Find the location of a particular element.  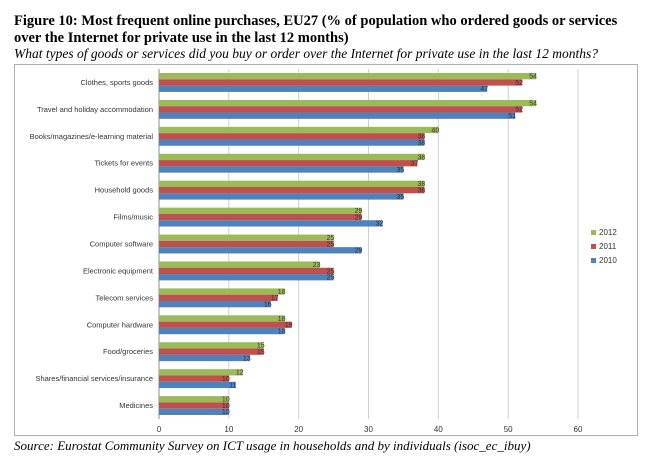

category-label: Household goods is located at coordinates (124, 190).